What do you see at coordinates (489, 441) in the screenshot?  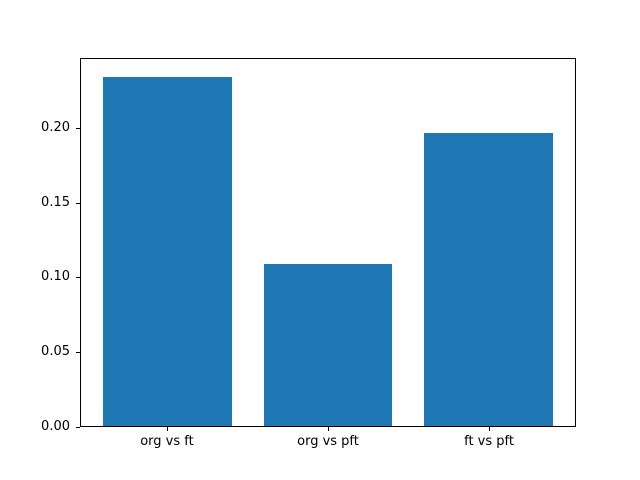 I see `x-tick-label: ft vs pft` at bounding box center [489, 441].